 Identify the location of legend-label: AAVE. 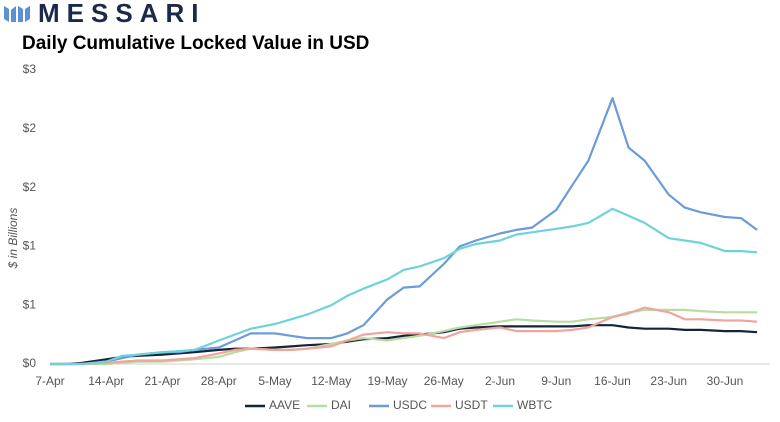
(284, 405).